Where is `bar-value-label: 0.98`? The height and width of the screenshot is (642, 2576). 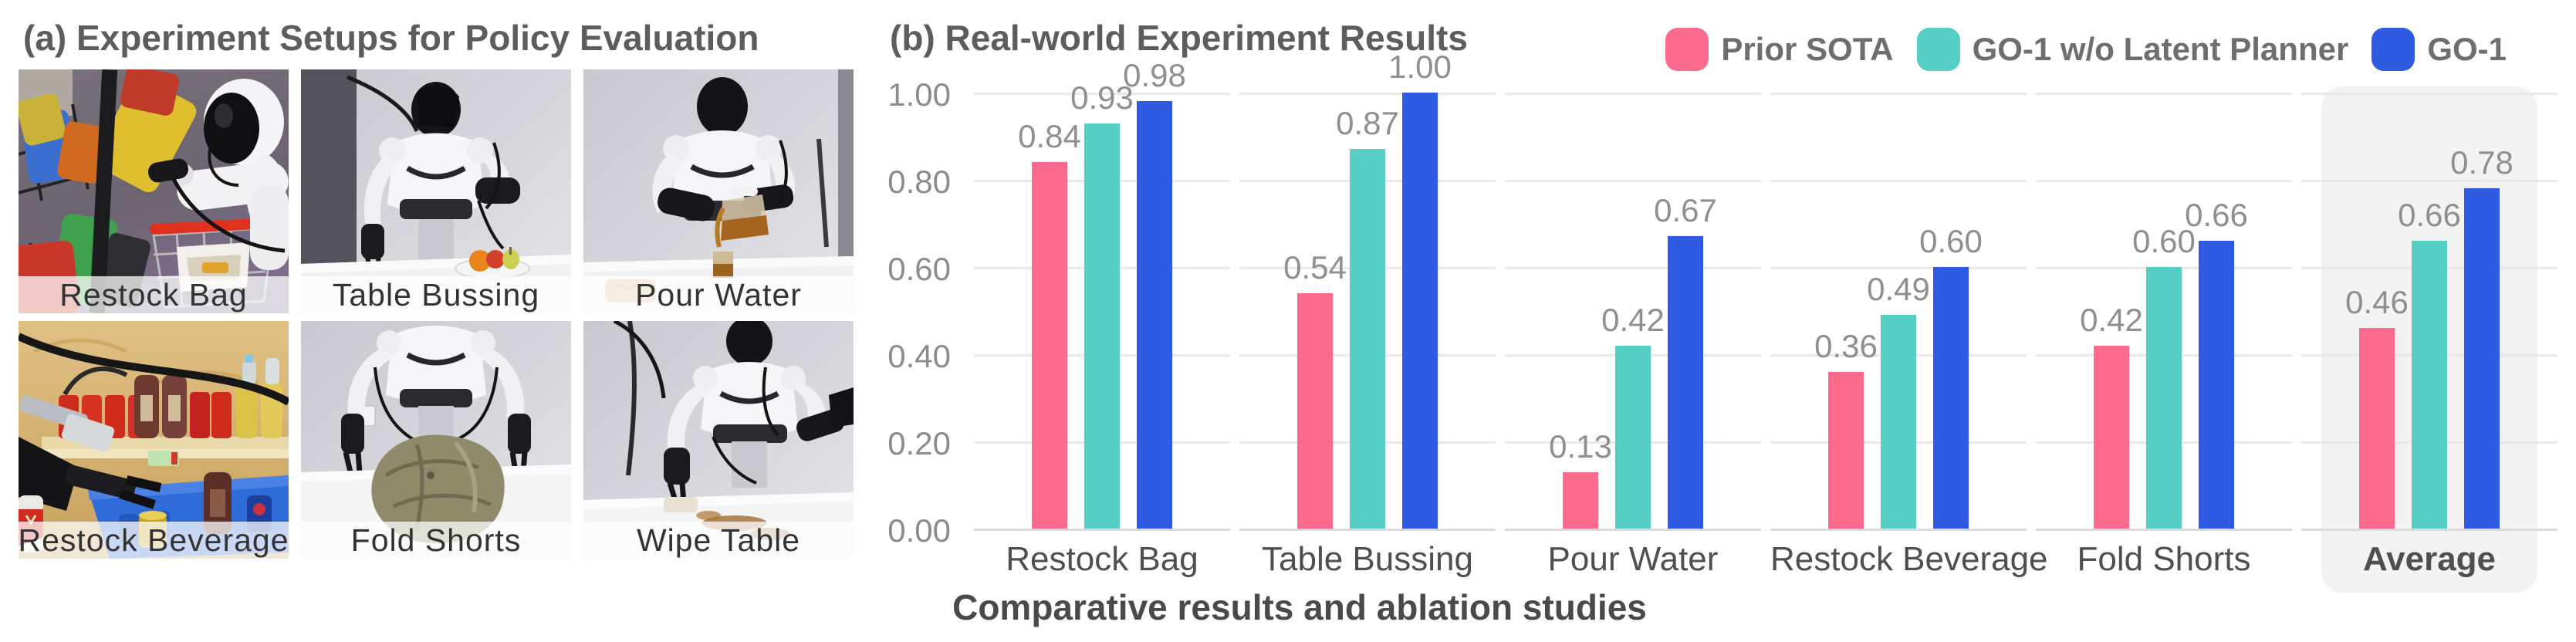
bar-value-label: 0.98 is located at coordinates (1154, 75).